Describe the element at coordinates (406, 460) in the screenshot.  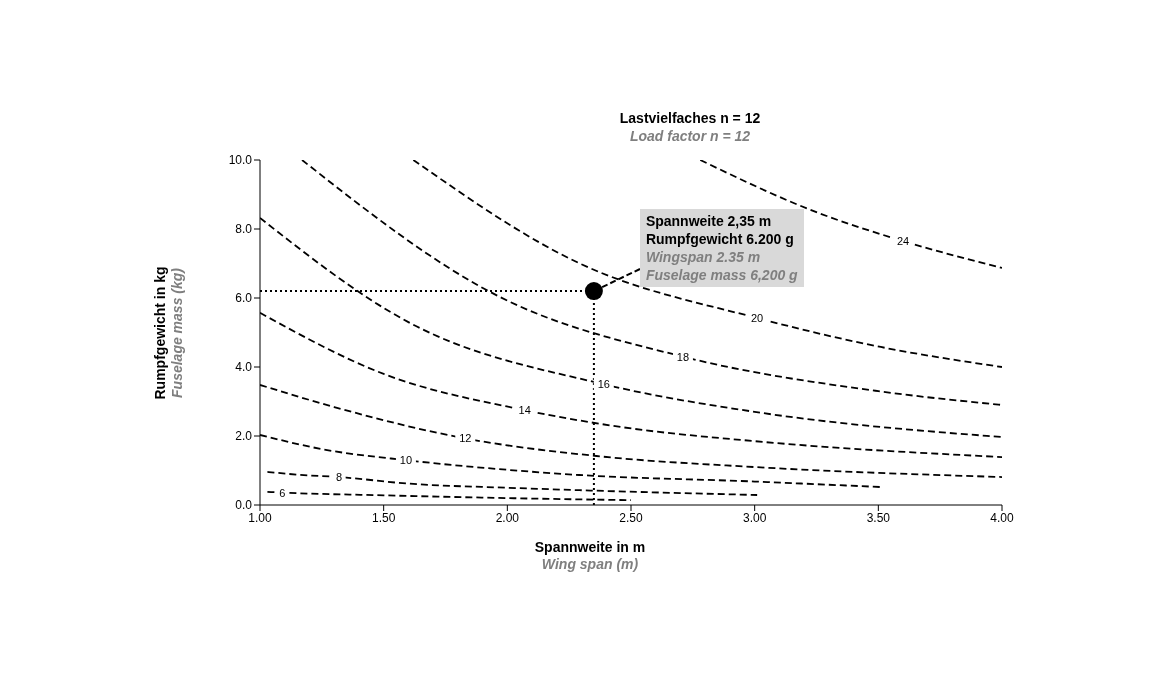
I see `series-label: 10` at that location.